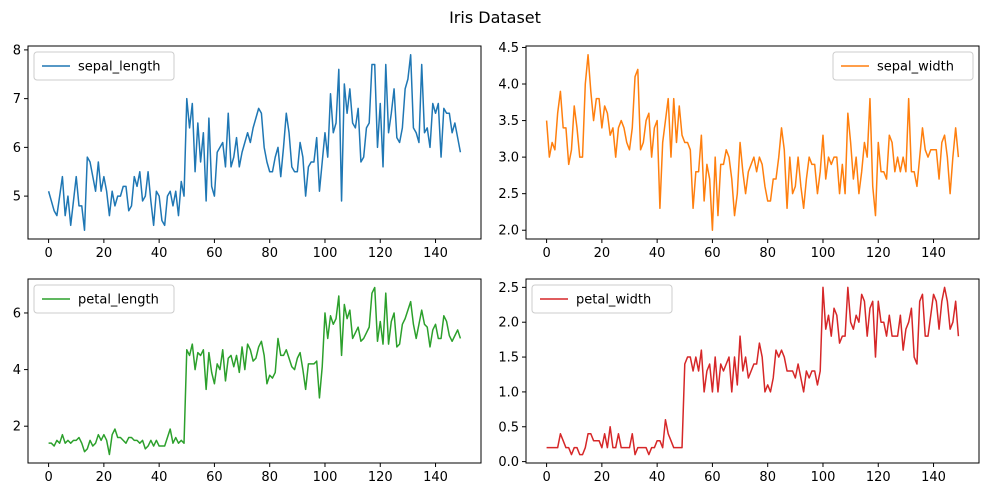 Image resolution: width=990 pixels, height=495 pixels. Describe the element at coordinates (508, 427) in the screenshot. I see `y-tick-label: 0.5` at that location.